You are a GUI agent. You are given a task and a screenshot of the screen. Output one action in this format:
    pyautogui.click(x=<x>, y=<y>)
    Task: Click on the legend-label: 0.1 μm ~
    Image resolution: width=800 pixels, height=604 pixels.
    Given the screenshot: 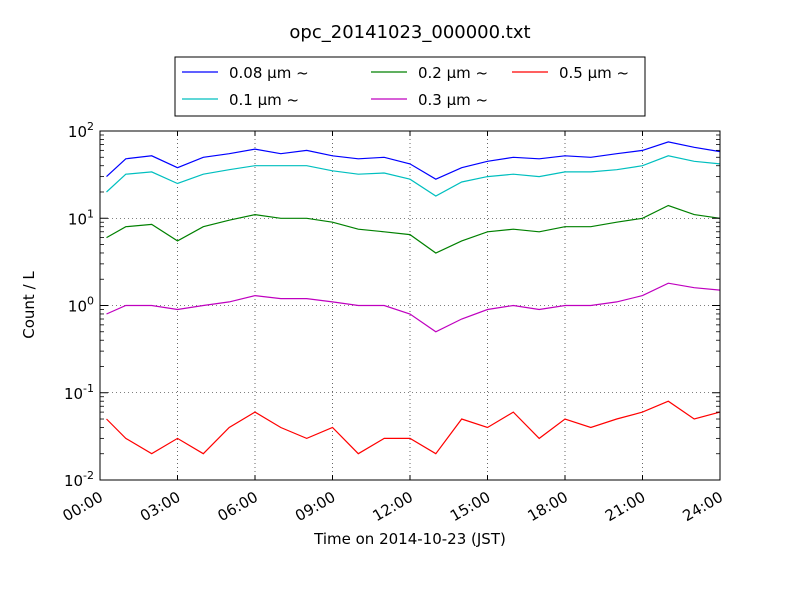 What is the action you would take?
    pyautogui.click(x=264, y=100)
    